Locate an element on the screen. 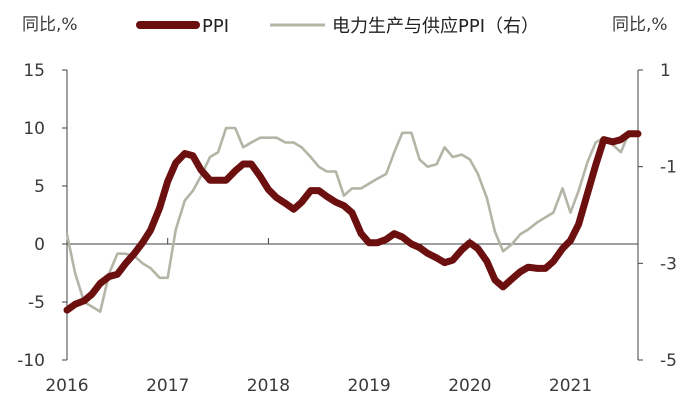  legend: PPI 电力生产与供应PPI（右） is located at coordinates (337, 26).